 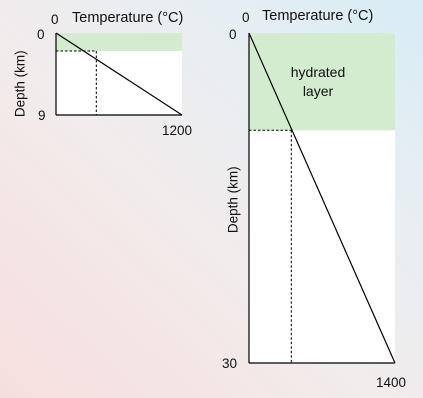 What do you see at coordinates (128, 18) in the screenshot?
I see `panel-small-x-axis-title: Temperature (°C)` at bounding box center [128, 18].